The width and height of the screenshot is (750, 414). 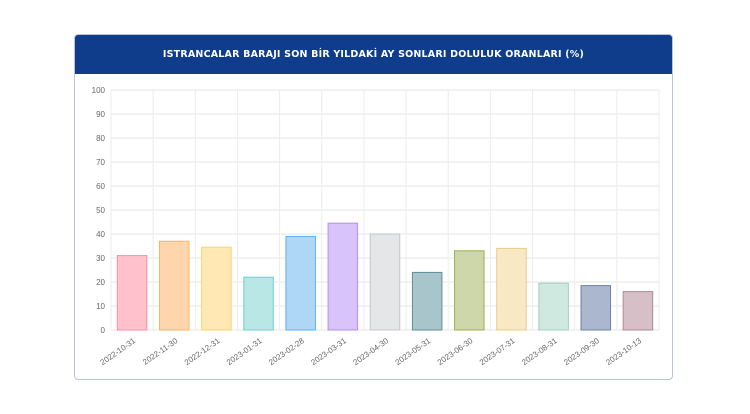 What do you see at coordinates (581, 351) in the screenshot?
I see `x-tick-label: 2023-09-30` at bounding box center [581, 351].